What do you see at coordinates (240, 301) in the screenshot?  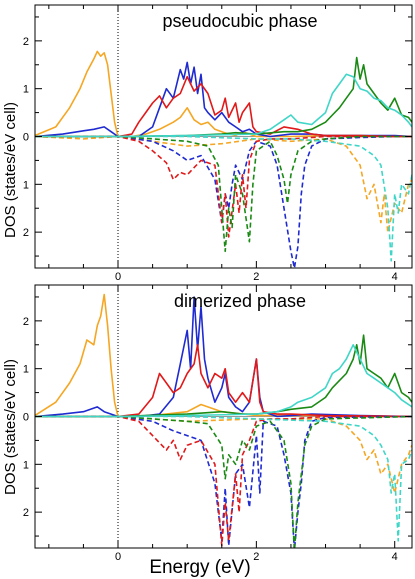 I see `panel-title: dimerized phase` at bounding box center [240, 301].